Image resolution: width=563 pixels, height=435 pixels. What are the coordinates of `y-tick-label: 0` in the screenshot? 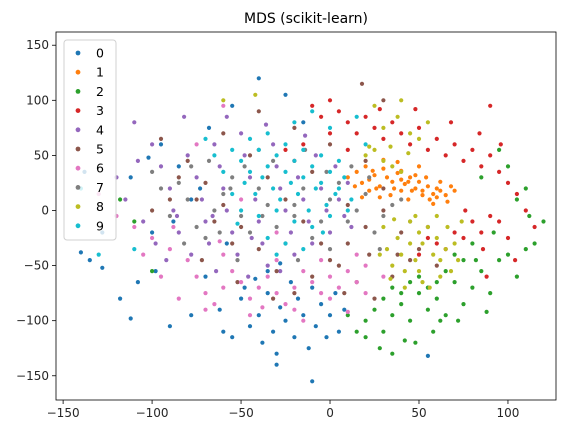 It's located at (45, 210).